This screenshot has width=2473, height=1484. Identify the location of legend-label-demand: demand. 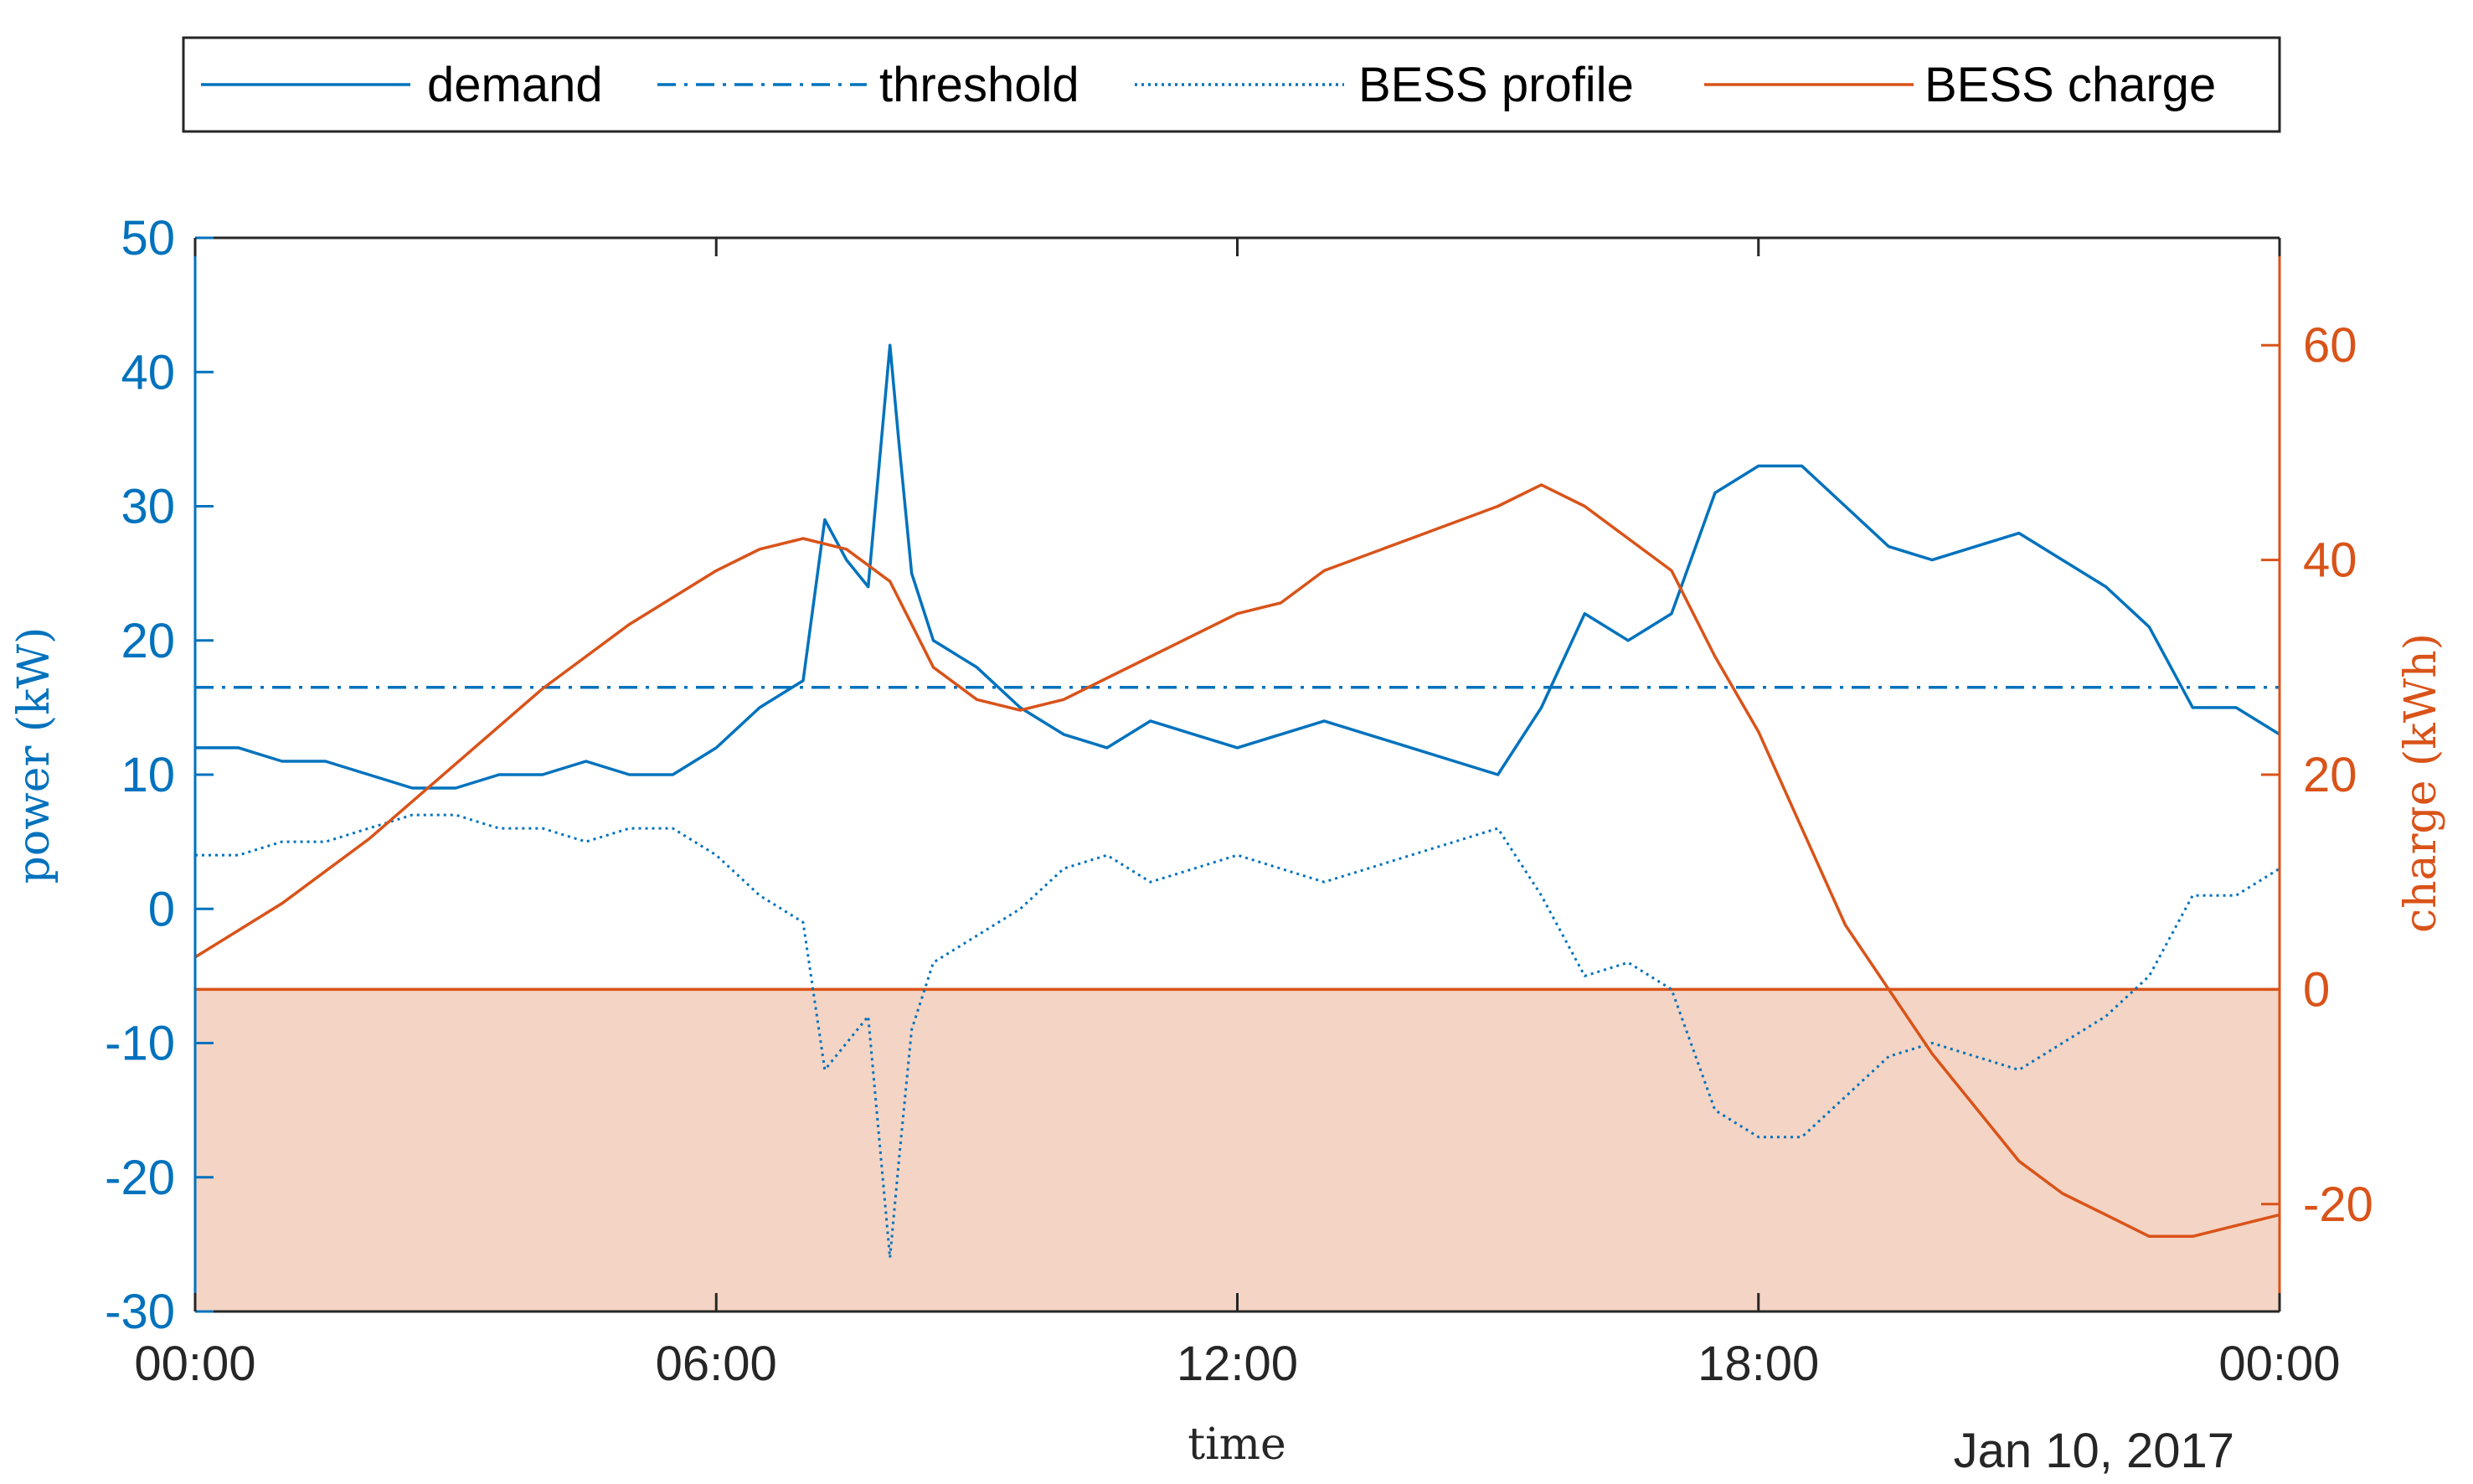
(515, 85).